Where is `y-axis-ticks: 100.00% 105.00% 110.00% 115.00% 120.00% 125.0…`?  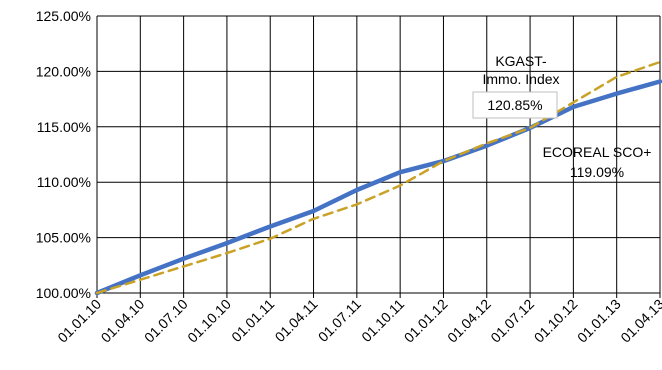 y-axis-ticks: 100.00% 105.00% 110.00% 115.00% 120.00% 125.0… is located at coordinates (63, 154).